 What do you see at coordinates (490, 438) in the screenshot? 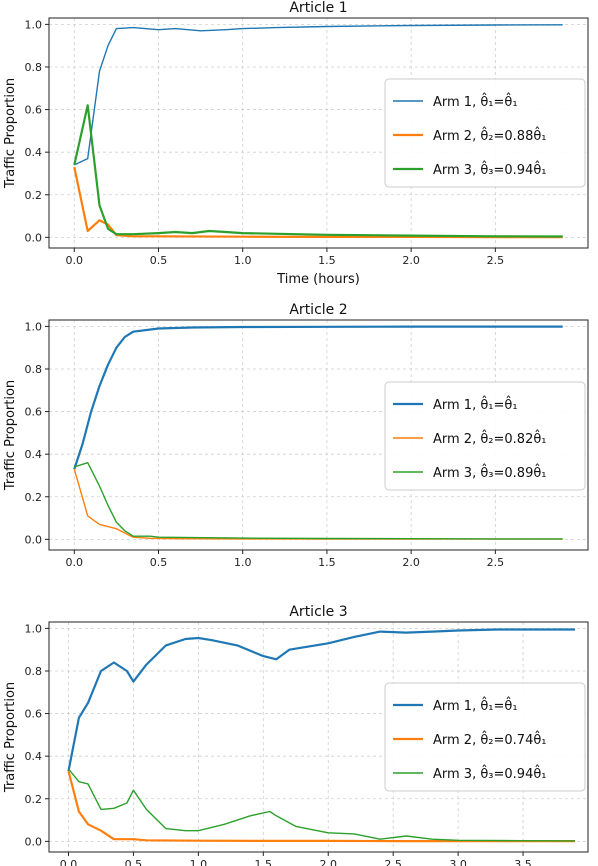
I see `legend-entry-arm-2: Arm 2, θ̂₂=0.82θ̂₁` at bounding box center [490, 438].